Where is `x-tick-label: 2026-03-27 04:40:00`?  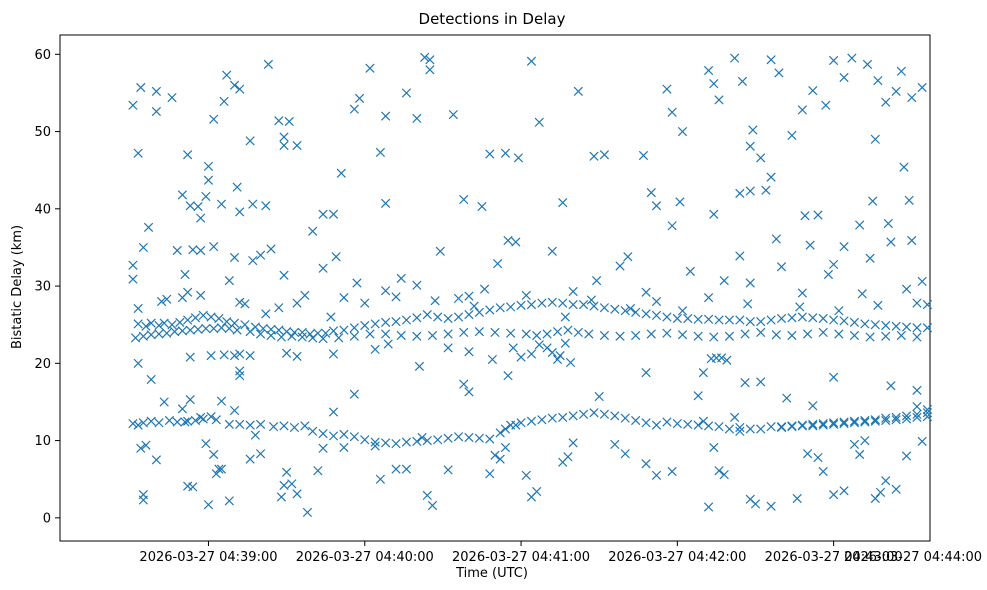
x-tick-label: 2026-03-27 04:40:00 is located at coordinates (365, 557).